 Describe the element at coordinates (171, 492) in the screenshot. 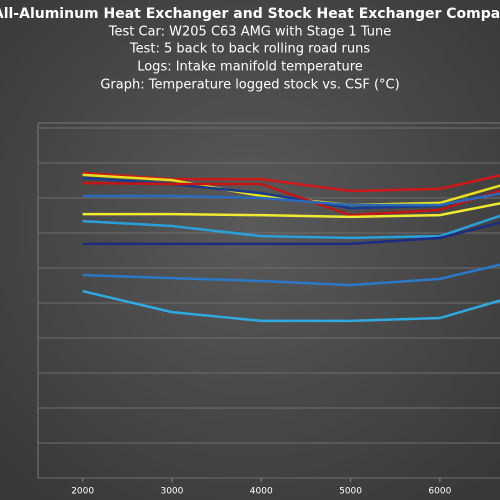

I see `x-tick-label: 3000` at that location.